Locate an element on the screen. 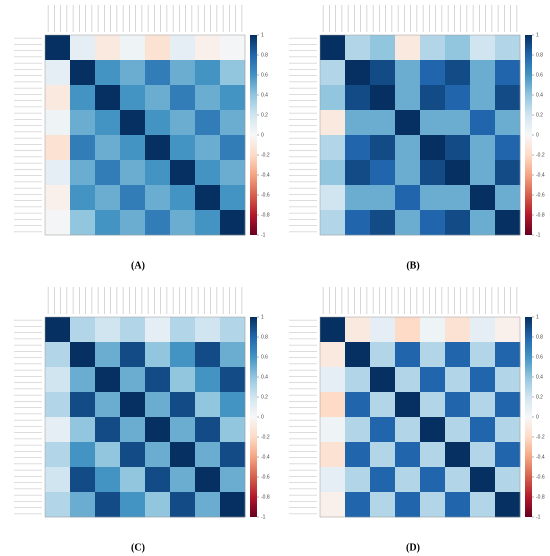  colorbar-tick-label: 0 is located at coordinates (262, 417).